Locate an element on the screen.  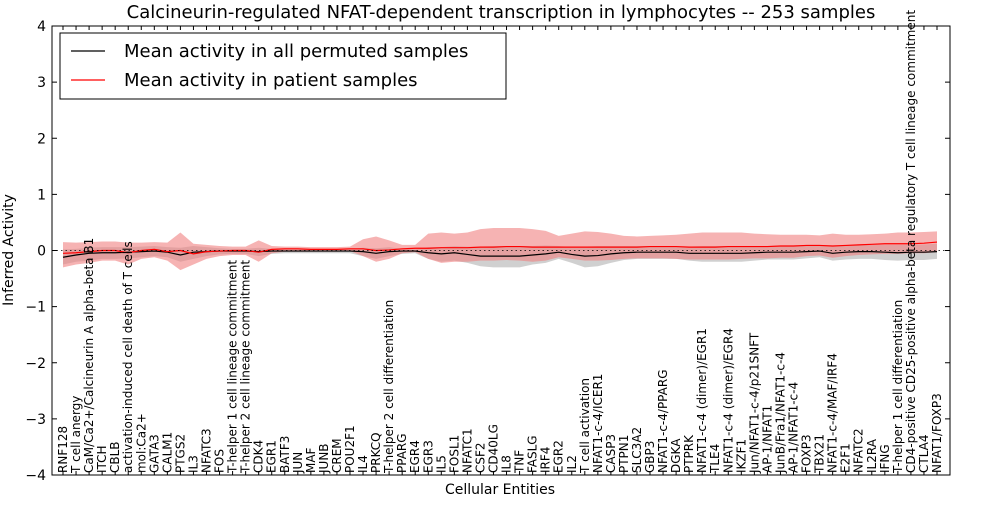
xtick-label: ITCH is located at coordinates (102, 459).